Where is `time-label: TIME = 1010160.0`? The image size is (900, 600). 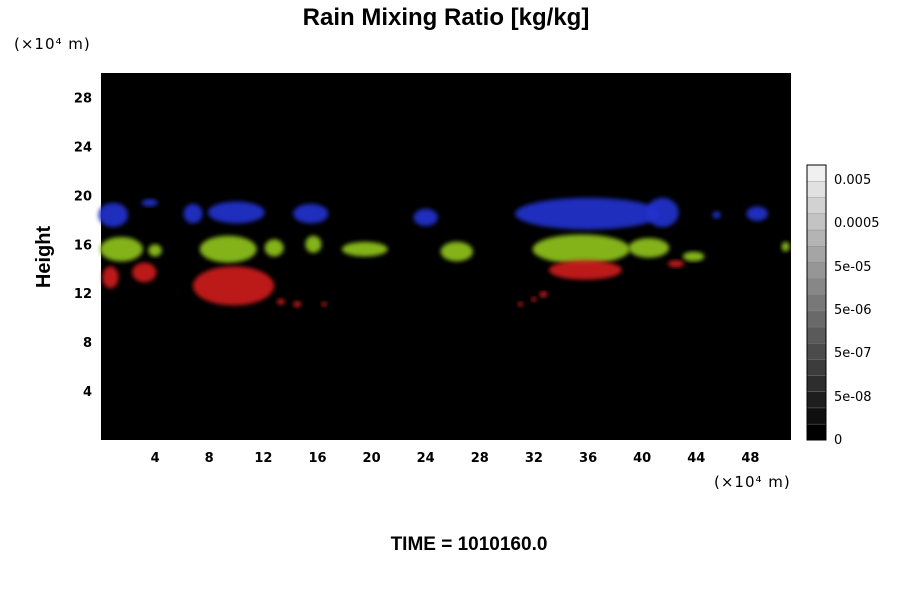 time-label: TIME = 1010160.0 is located at coordinates (469, 544).